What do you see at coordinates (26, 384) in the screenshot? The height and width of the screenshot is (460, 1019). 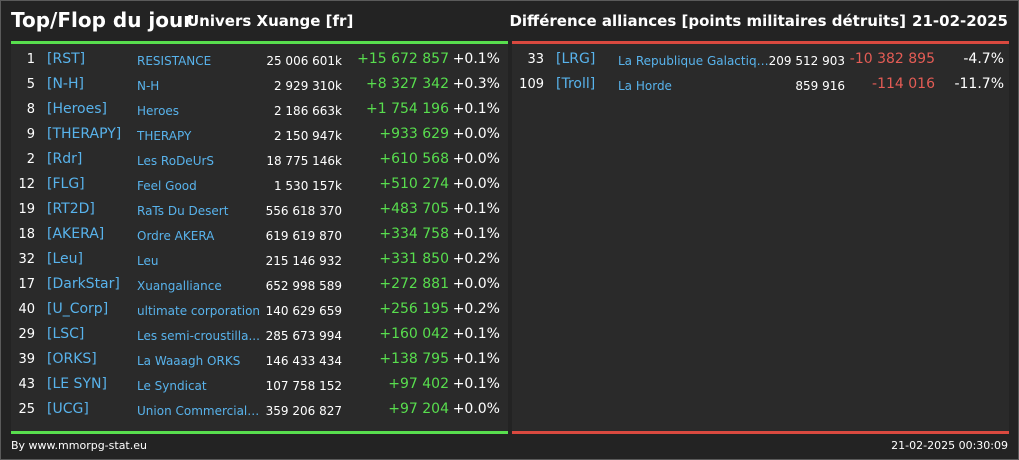 I see `rank-number: 43` at bounding box center [26, 384].